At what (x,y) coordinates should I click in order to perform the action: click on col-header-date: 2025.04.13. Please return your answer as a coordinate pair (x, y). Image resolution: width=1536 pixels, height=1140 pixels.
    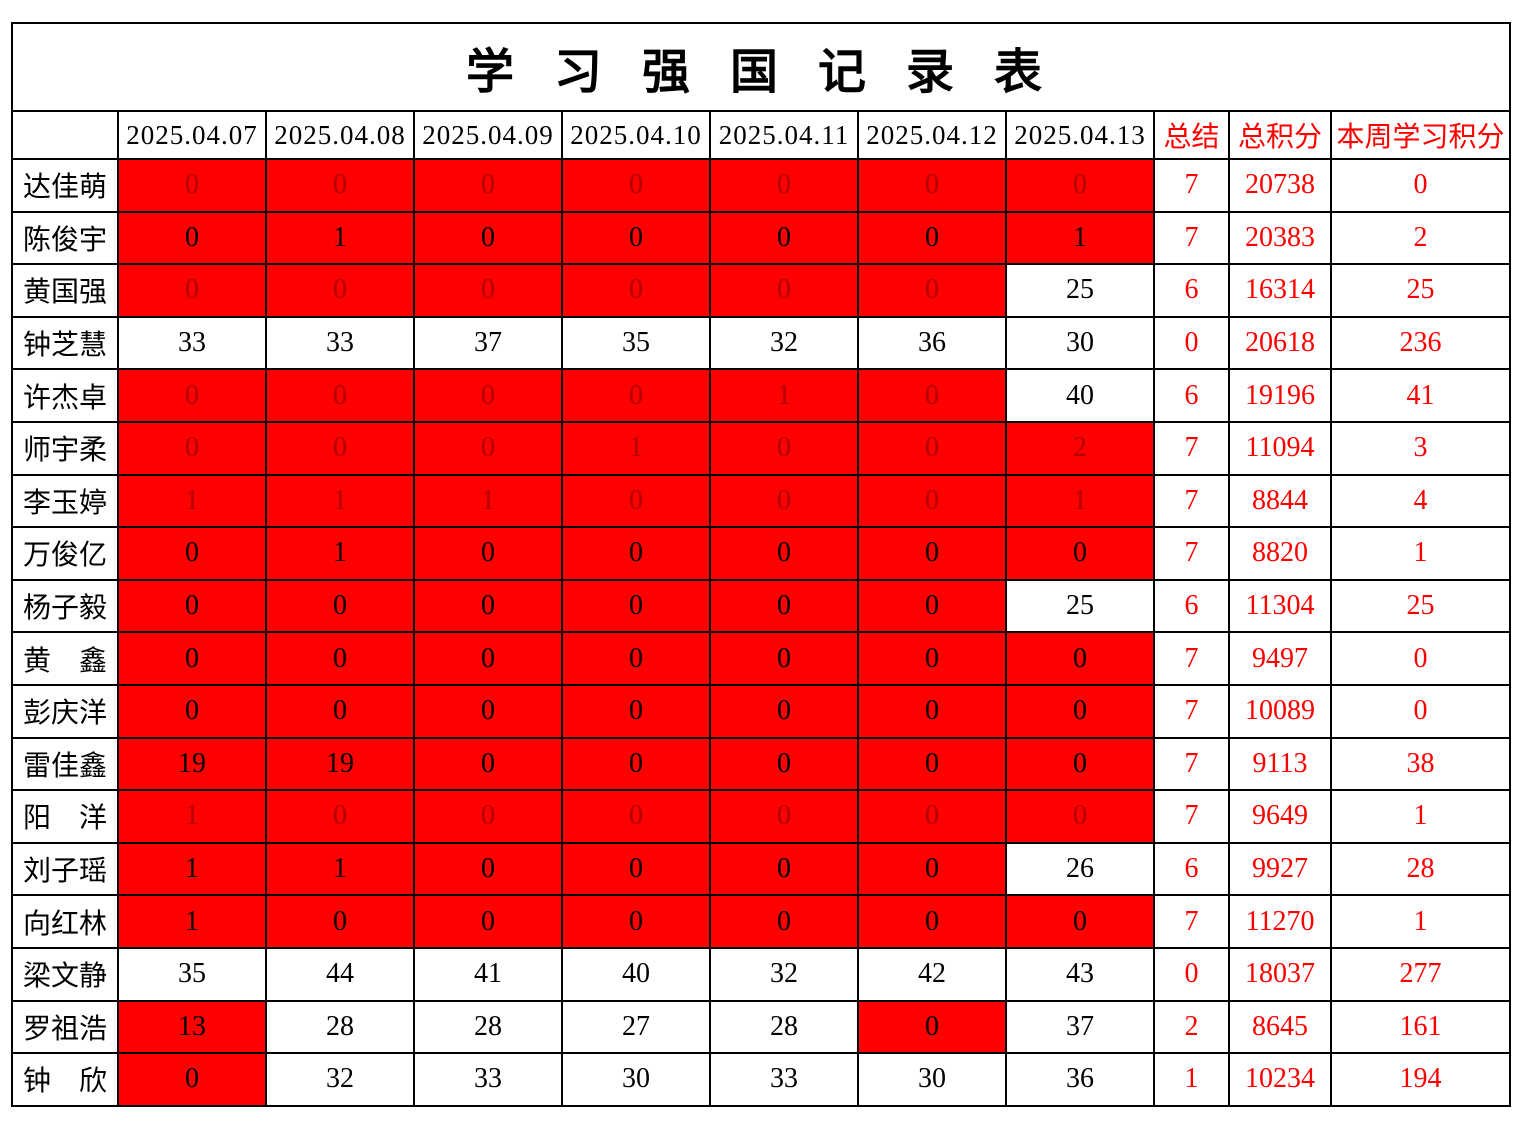
    Looking at the image, I should click on (1080, 135).